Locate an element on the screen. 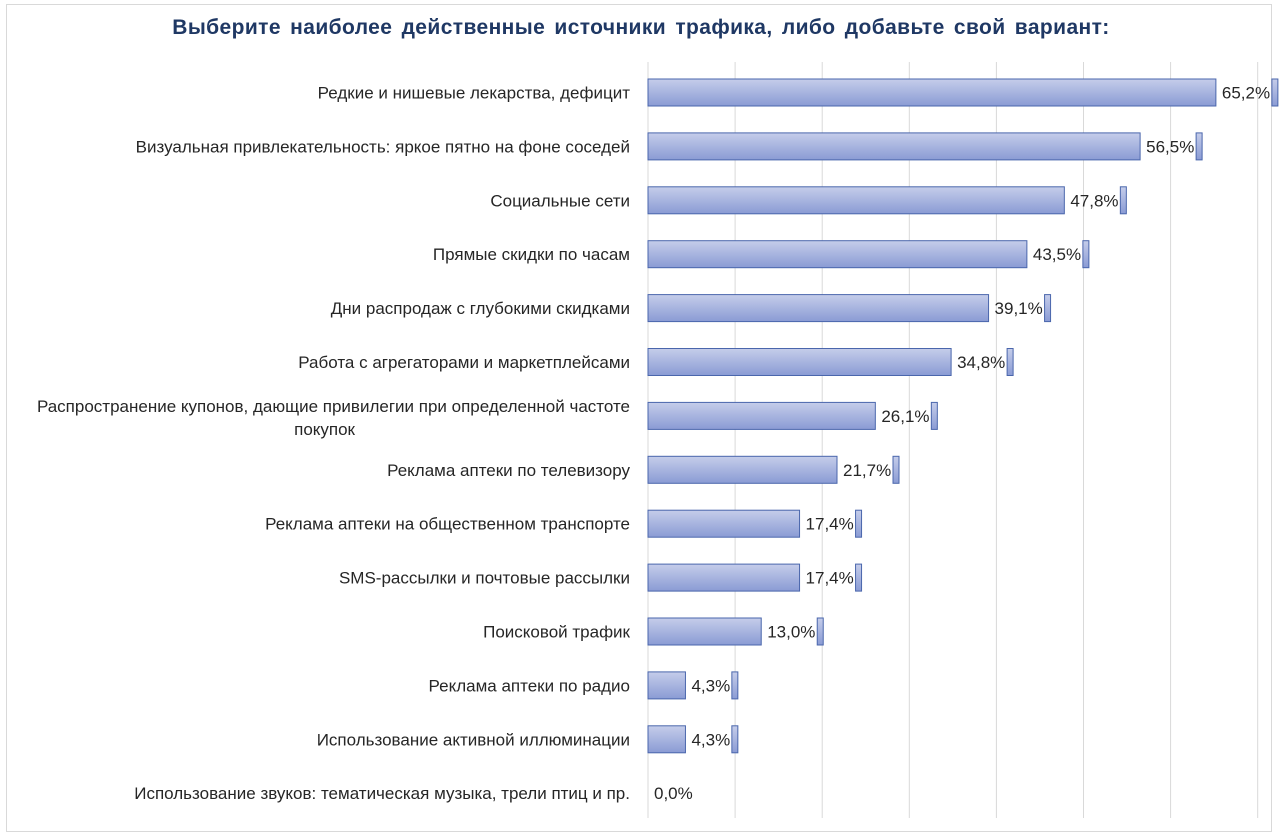 Image resolution: width=1280 pixels, height=837 pixels. category-label: Реклама аптеки по радио is located at coordinates (529, 685).